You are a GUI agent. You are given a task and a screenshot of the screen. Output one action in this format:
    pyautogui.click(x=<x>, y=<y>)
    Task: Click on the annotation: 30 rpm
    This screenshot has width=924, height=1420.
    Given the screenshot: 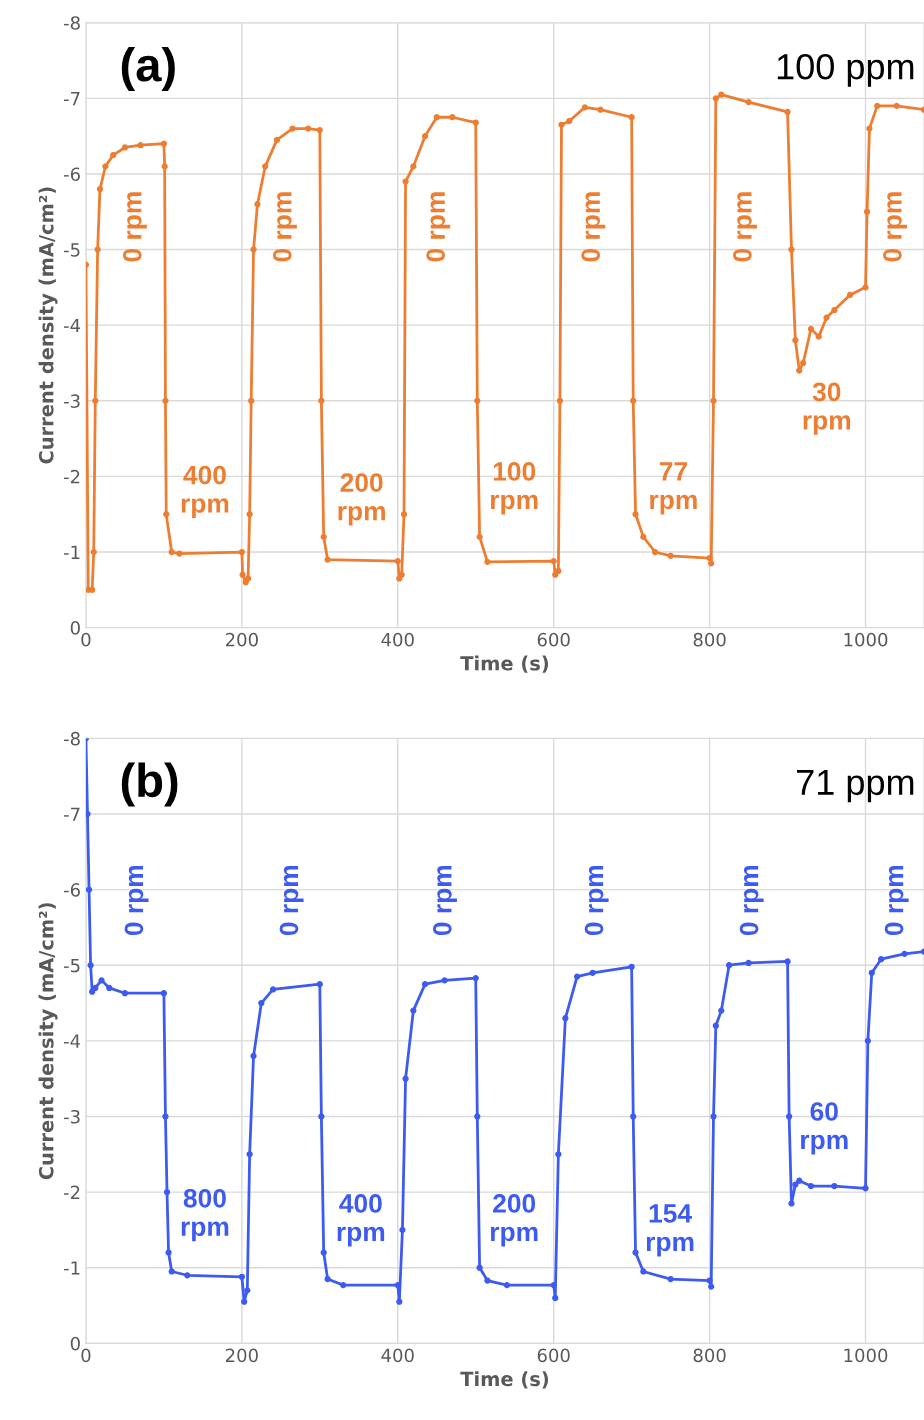 What is the action you would take?
    pyautogui.click(x=827, y=408)
    